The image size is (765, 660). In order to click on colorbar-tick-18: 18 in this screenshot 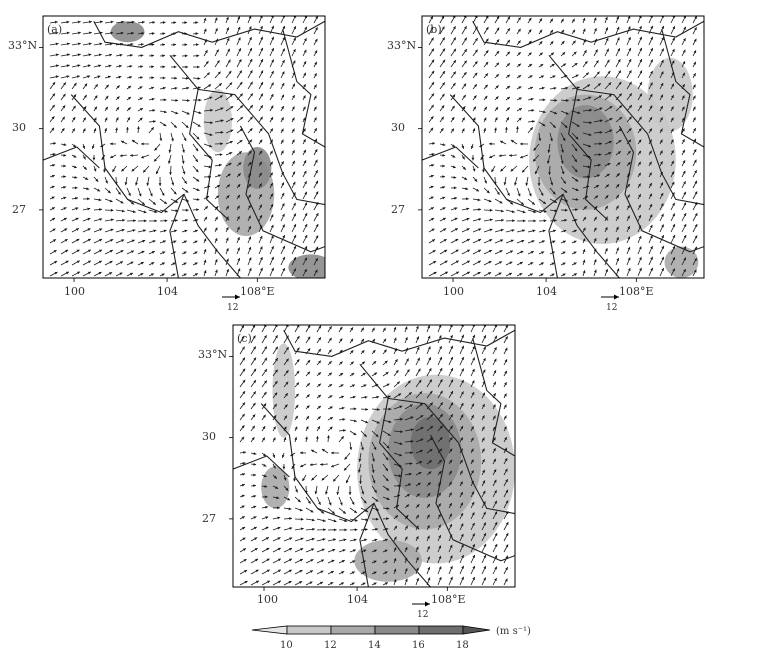, I will do `click(462, 645)`.